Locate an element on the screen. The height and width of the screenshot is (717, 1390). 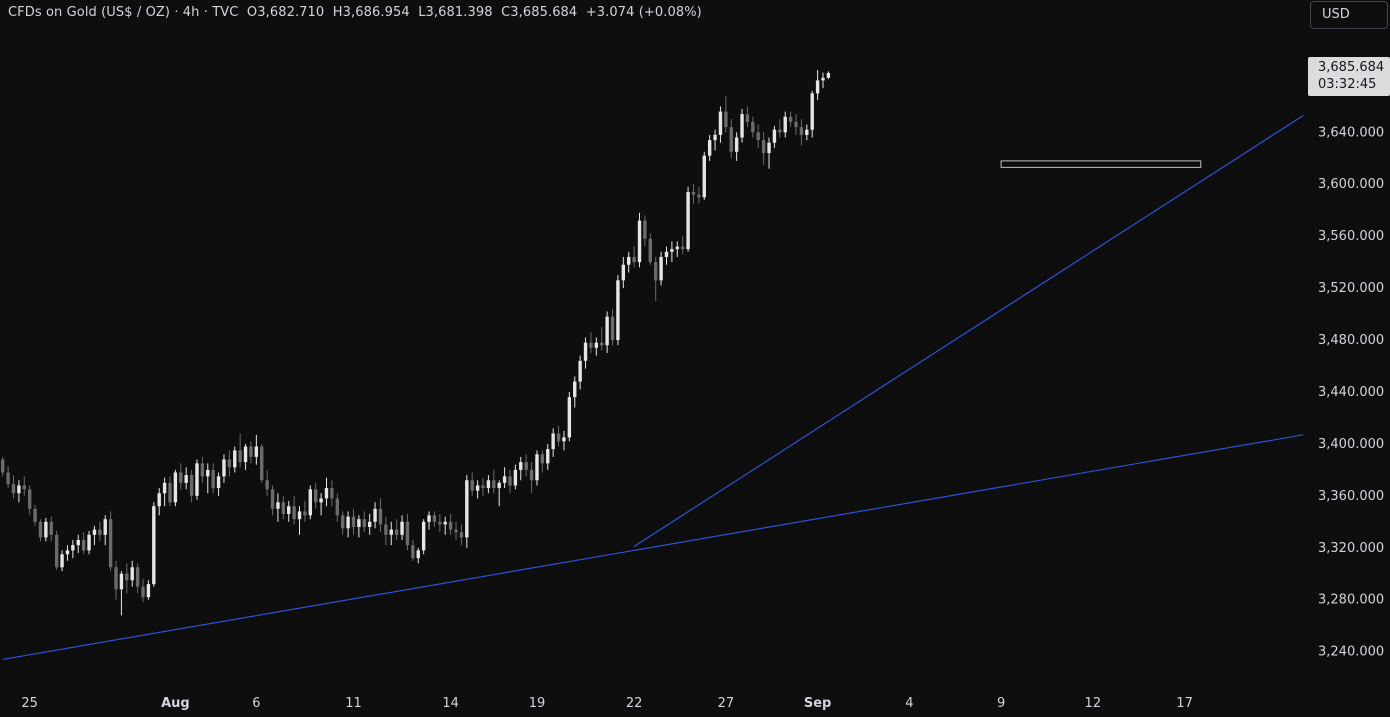
bar-countdown: 03:32:45 is located at coordinates (1347, 84).